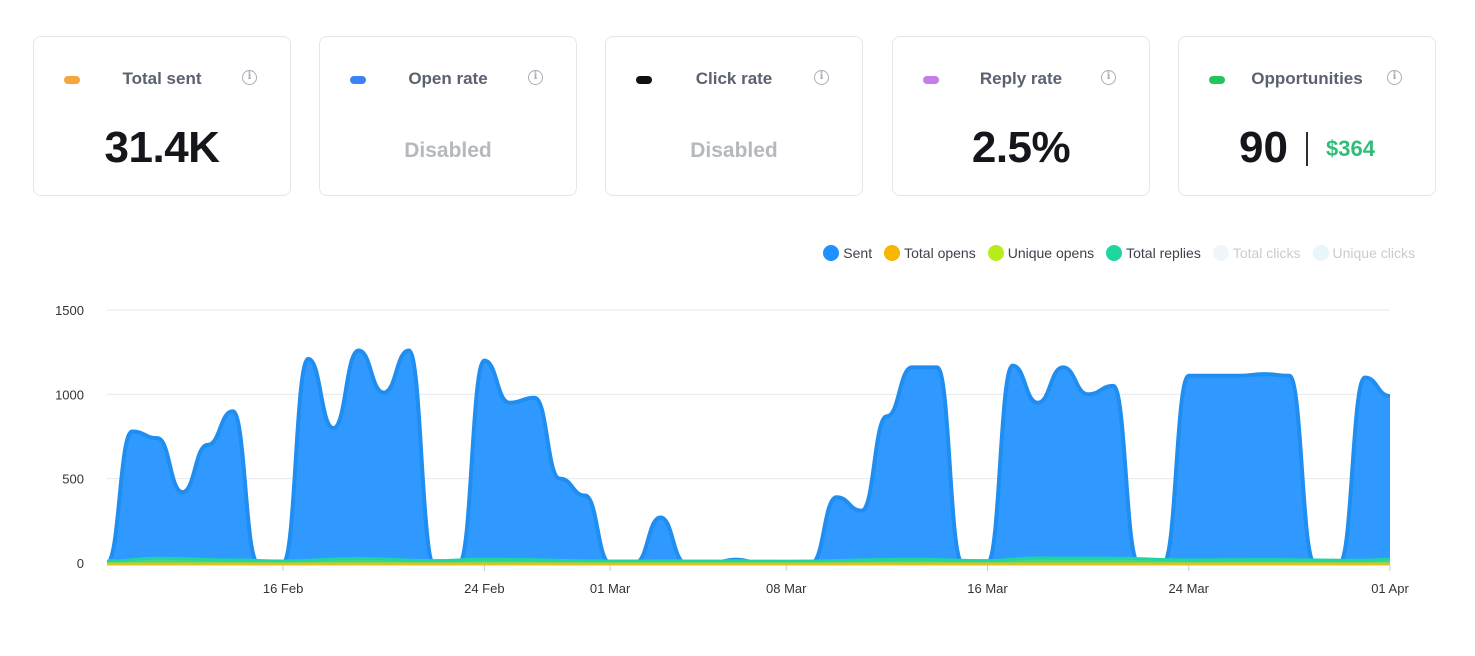  What do you see at coordinates (1021, 147) in the screenshot?
I see `reply-rate-value: 2.5%` at bounding box center [1021, 147].